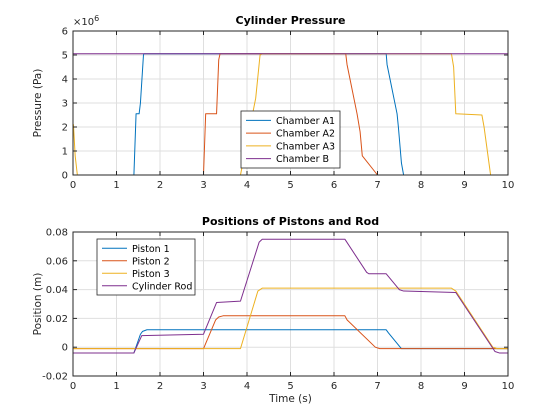  Describe the element at coordinates (86, 21) in the screenshot. I see `y-exponent-label: ×10⁶` at that location.